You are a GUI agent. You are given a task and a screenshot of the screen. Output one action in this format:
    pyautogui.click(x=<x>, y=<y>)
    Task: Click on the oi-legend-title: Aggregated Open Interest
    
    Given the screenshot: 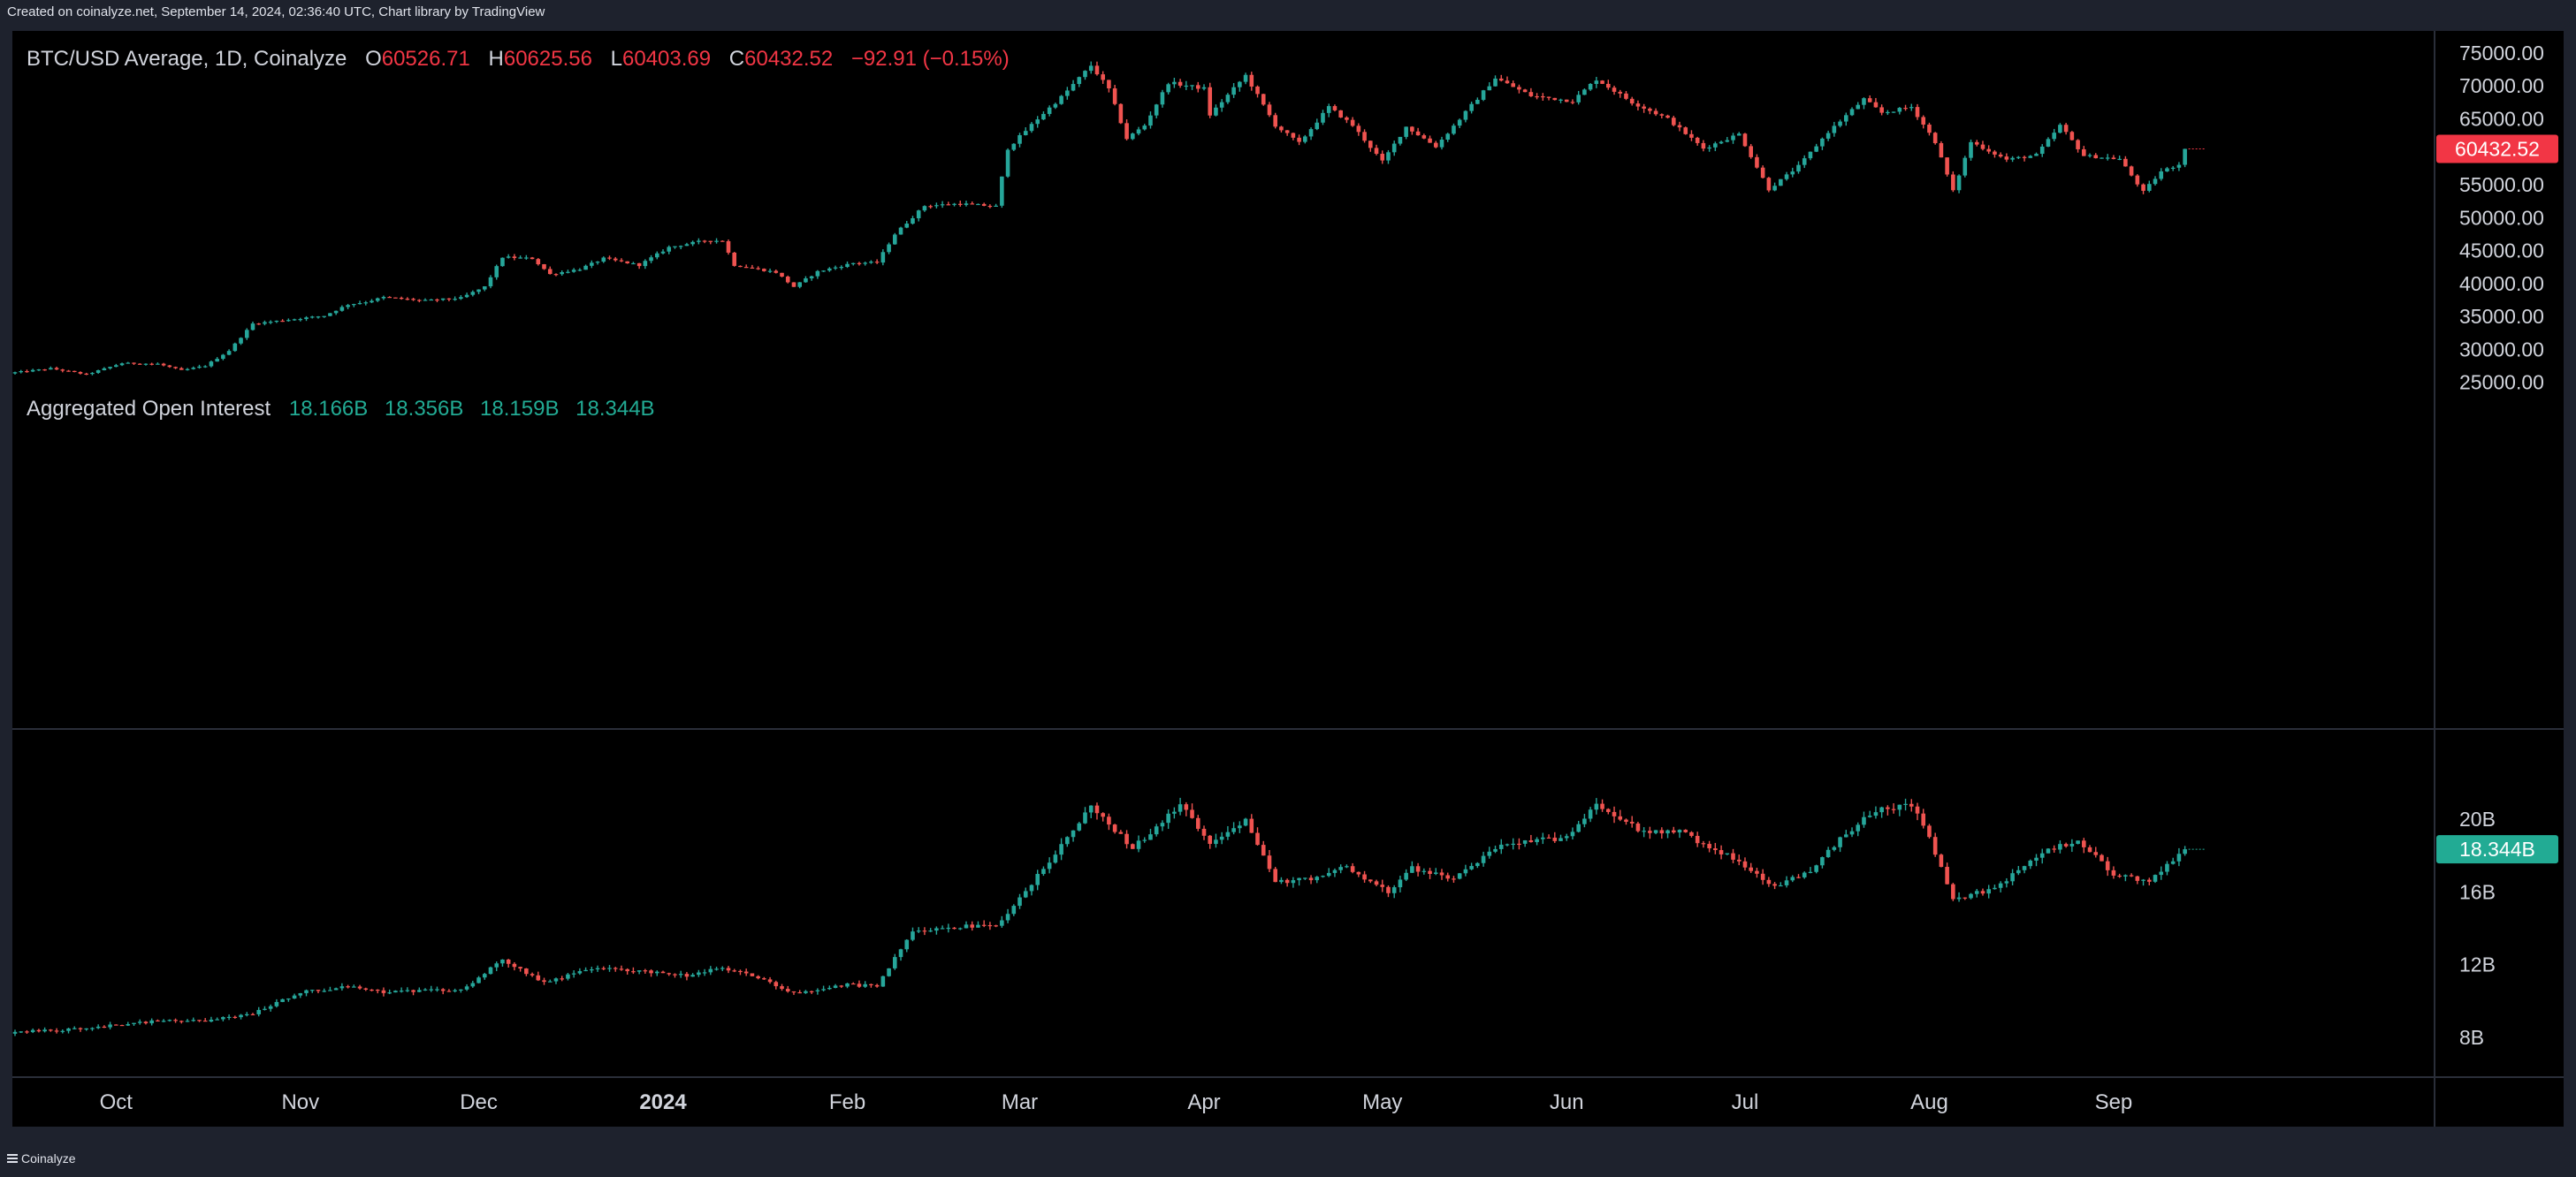 What is the action you would take?
    pyautogui.click(x=149, y=409)
    